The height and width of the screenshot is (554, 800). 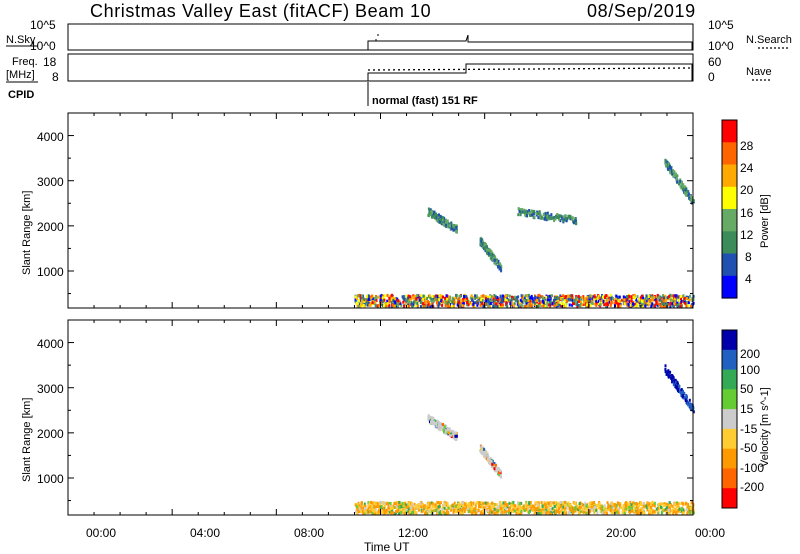 I want to click on xtick-label: 00:00, so click(x=710, y=533).